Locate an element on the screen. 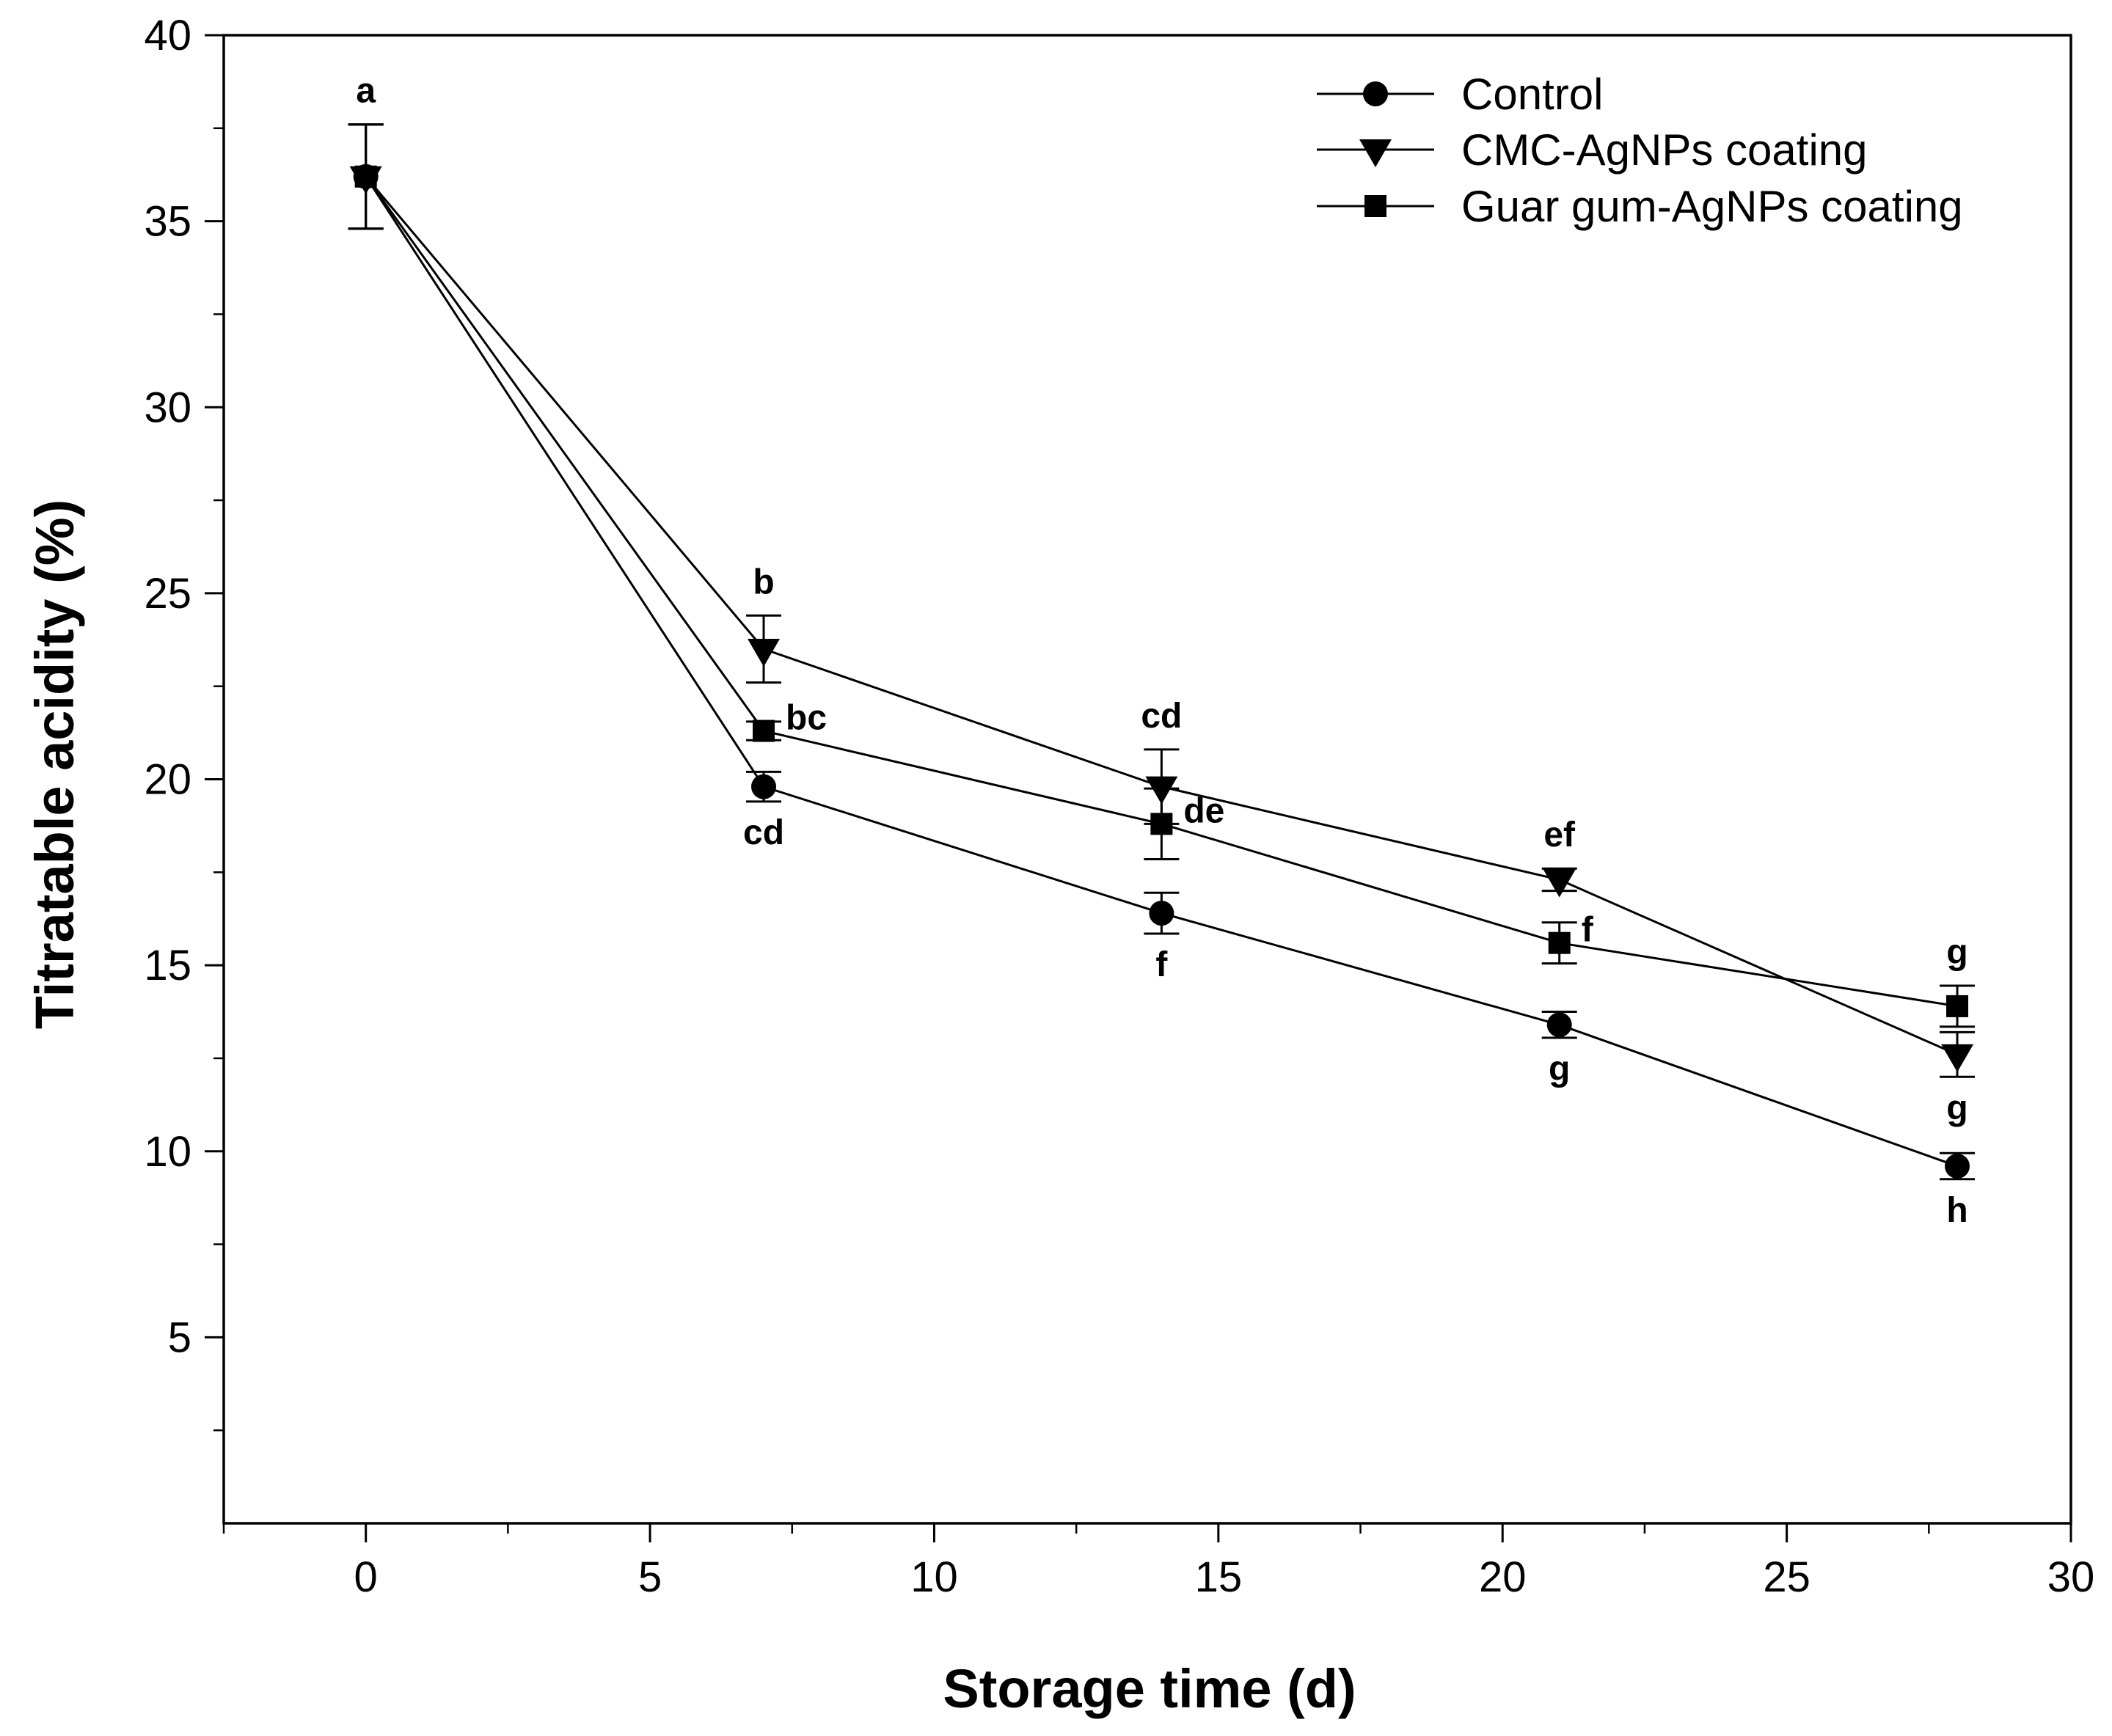 The image size is (2112, 1736). significance-label: de is located at coordinates (1203, 811).